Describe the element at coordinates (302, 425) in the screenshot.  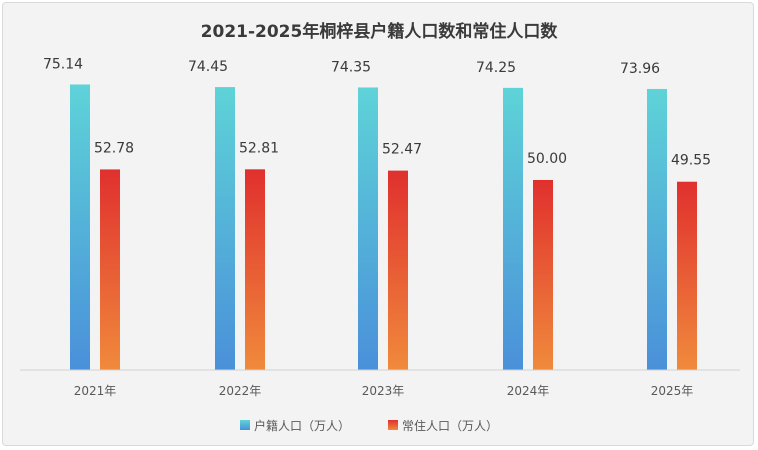
I see `legend-registered-label: 户籍人口（万人）` at that location.